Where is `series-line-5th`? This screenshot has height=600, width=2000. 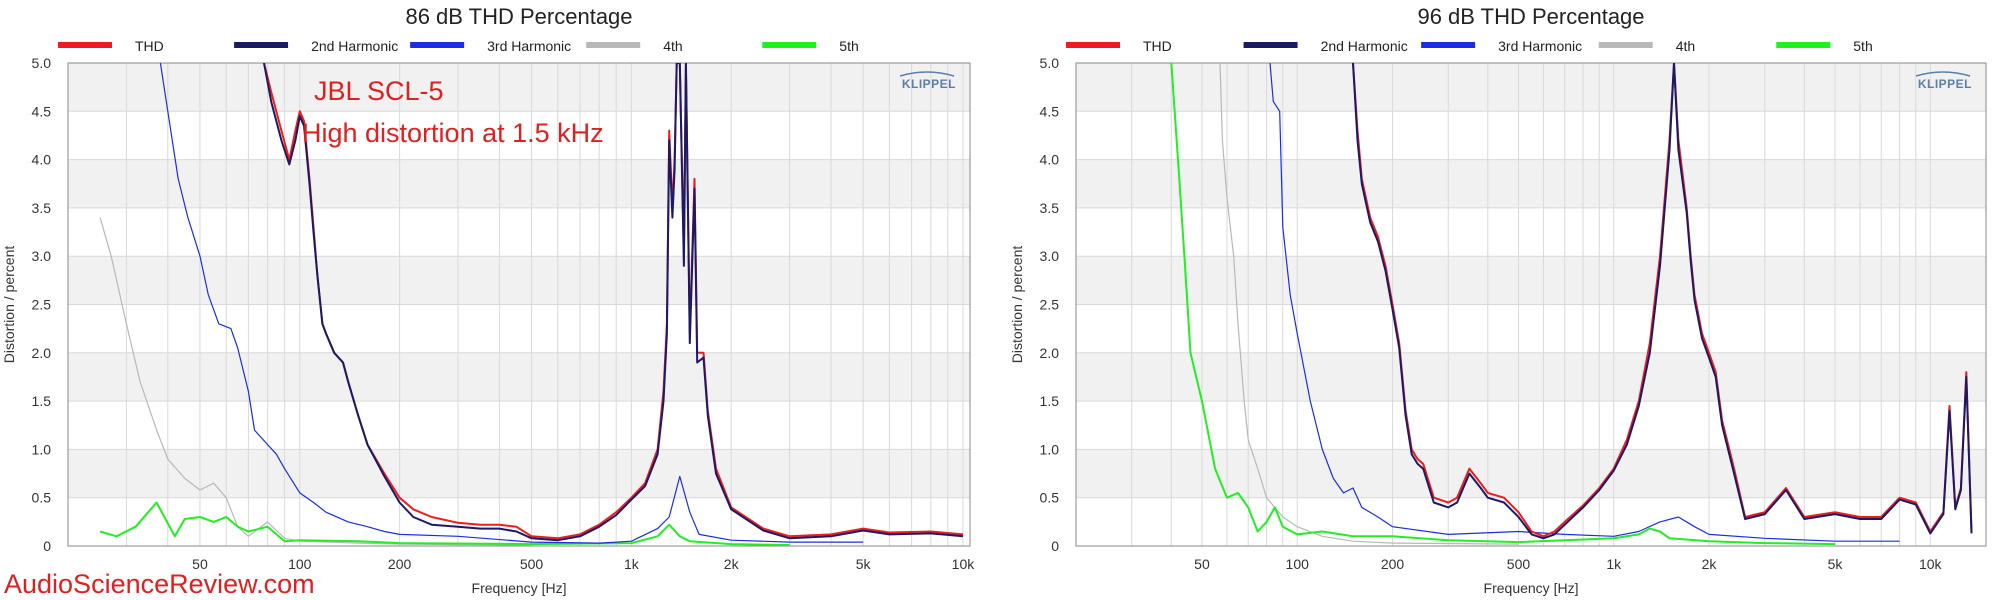 series-line-5th is located at coordinates (444, 523).